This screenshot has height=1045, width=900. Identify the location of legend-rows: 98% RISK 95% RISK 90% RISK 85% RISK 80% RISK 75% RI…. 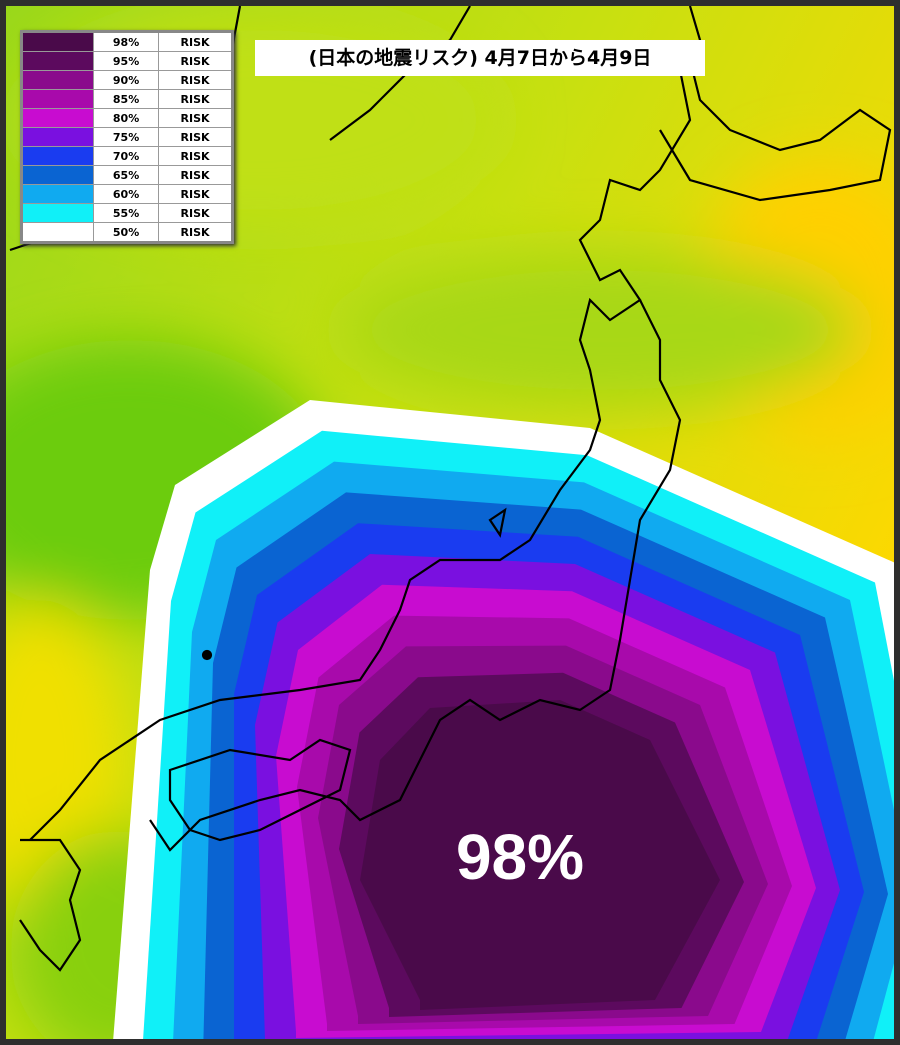
(127, 137).